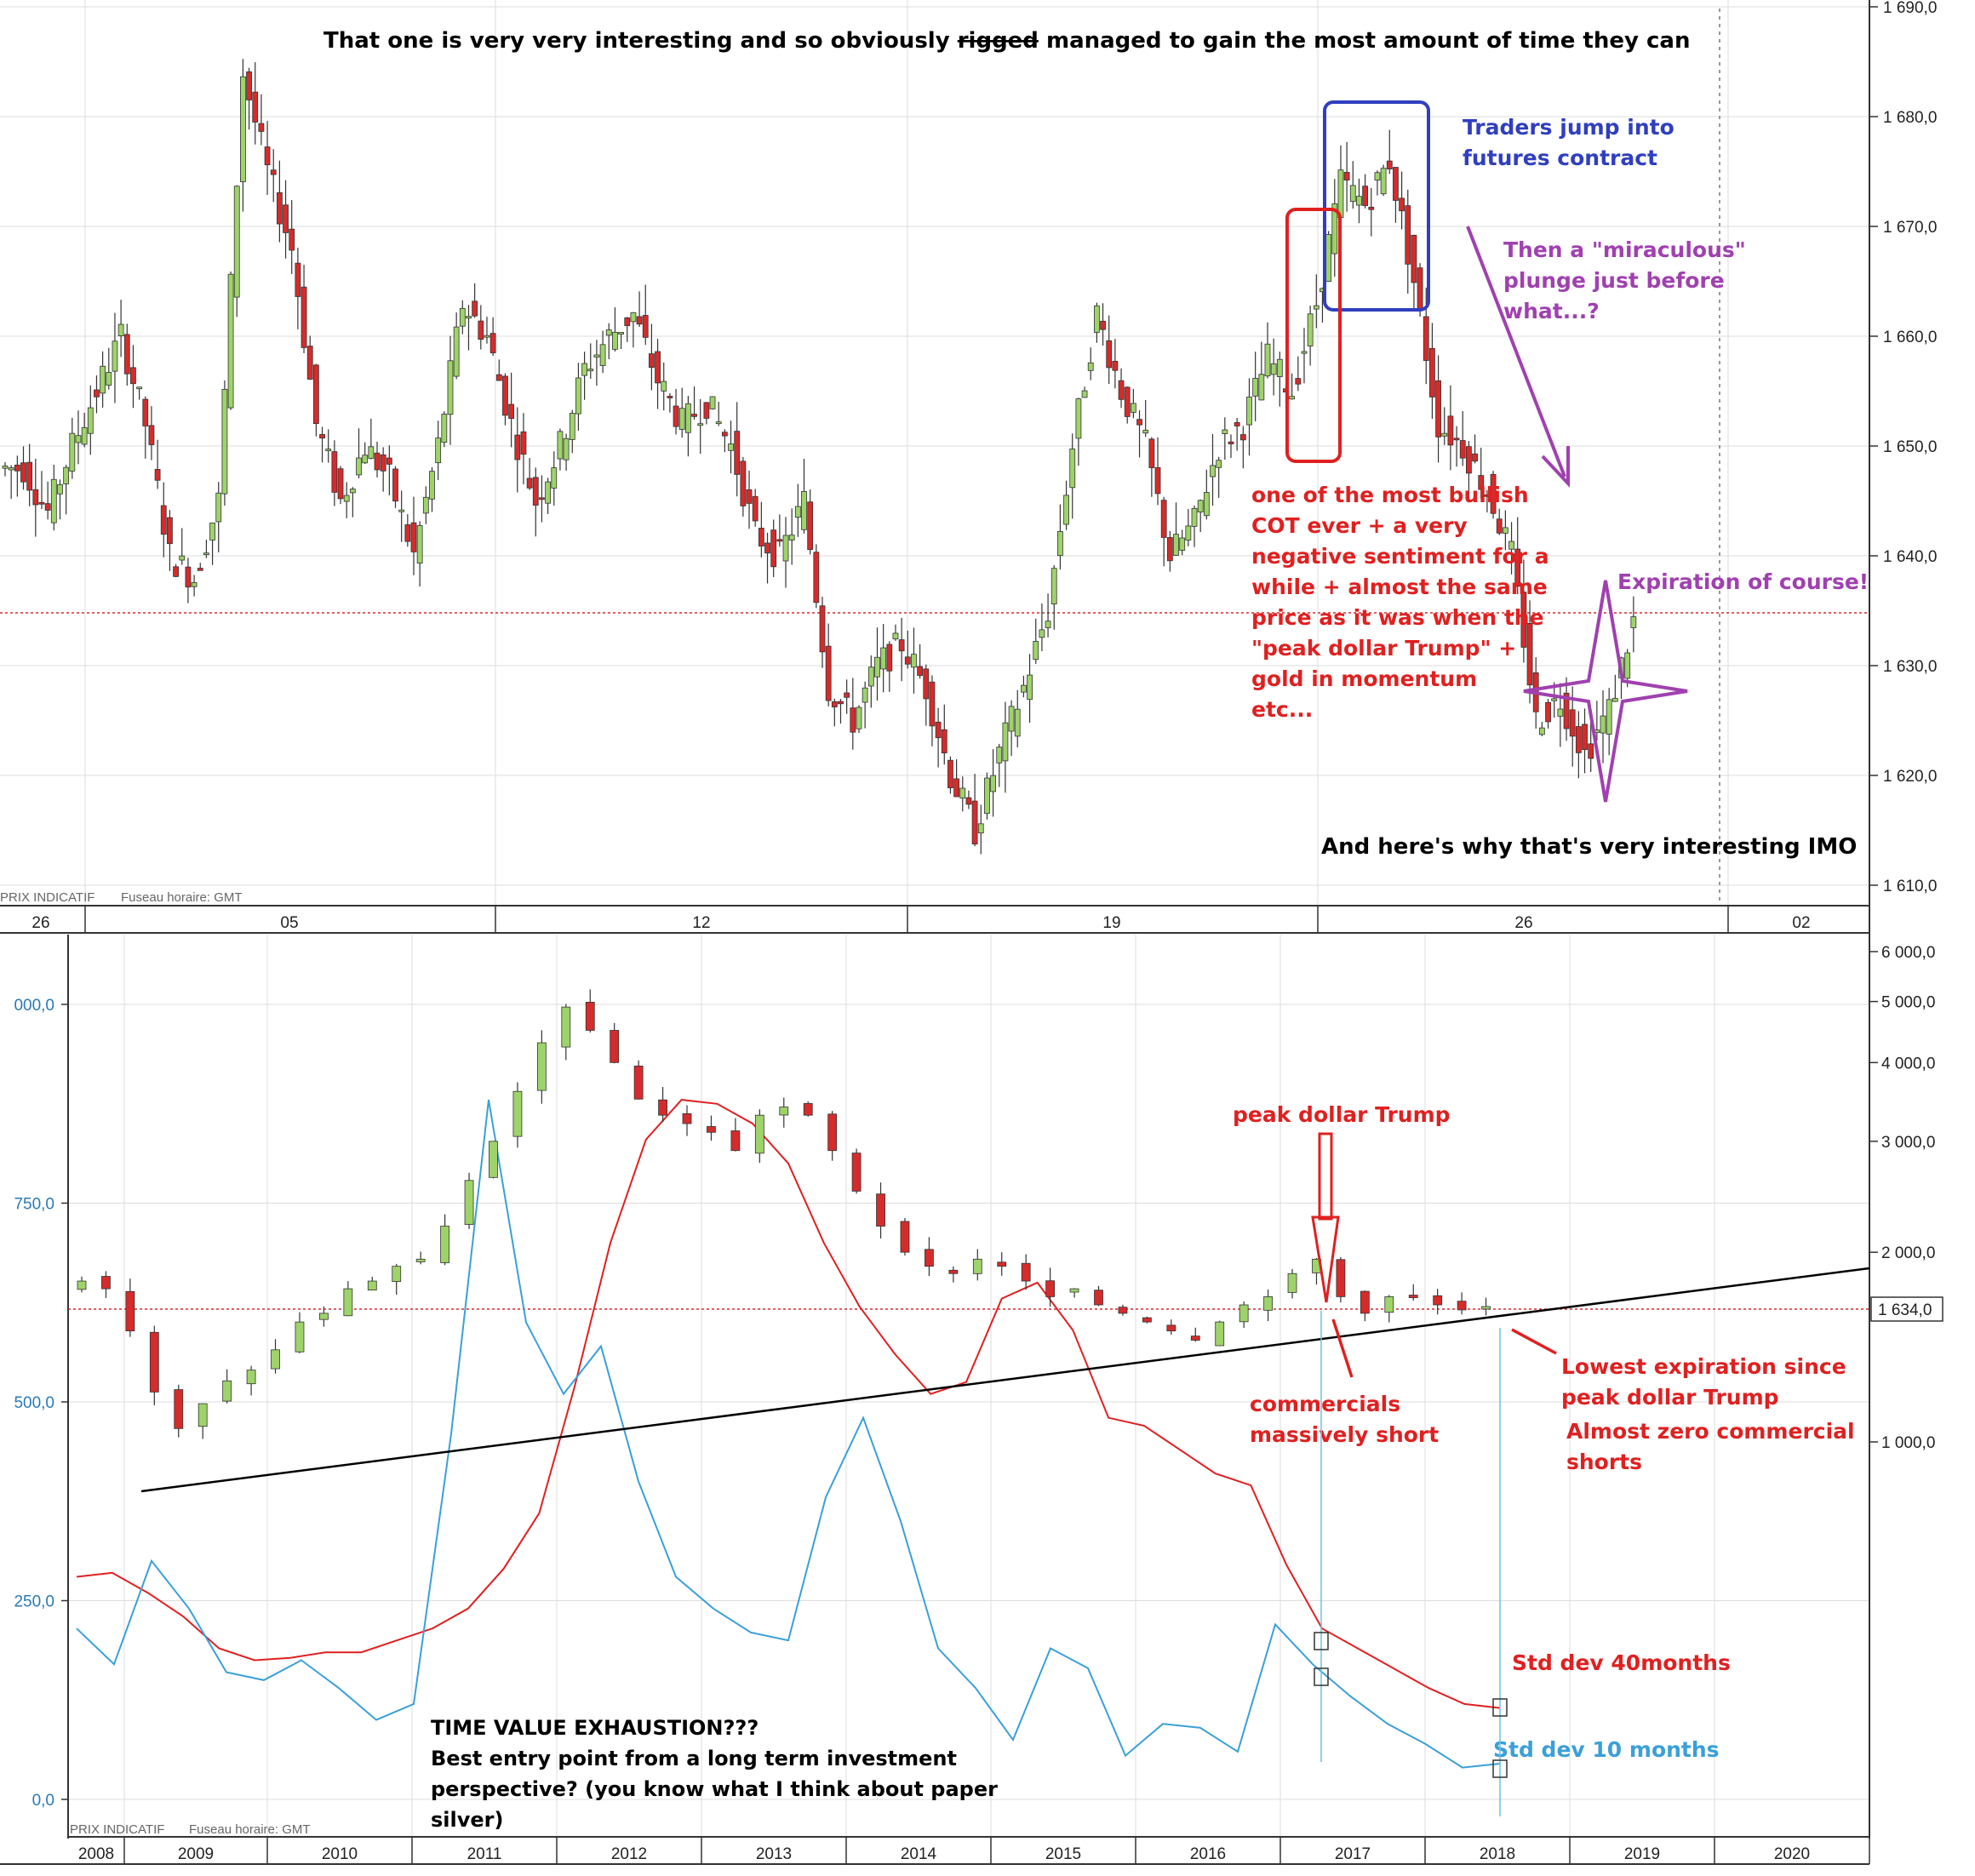 The image size is (1975, 1876). I want to click on bottom-right-label: 2 000,0, so click(1908, 1253).